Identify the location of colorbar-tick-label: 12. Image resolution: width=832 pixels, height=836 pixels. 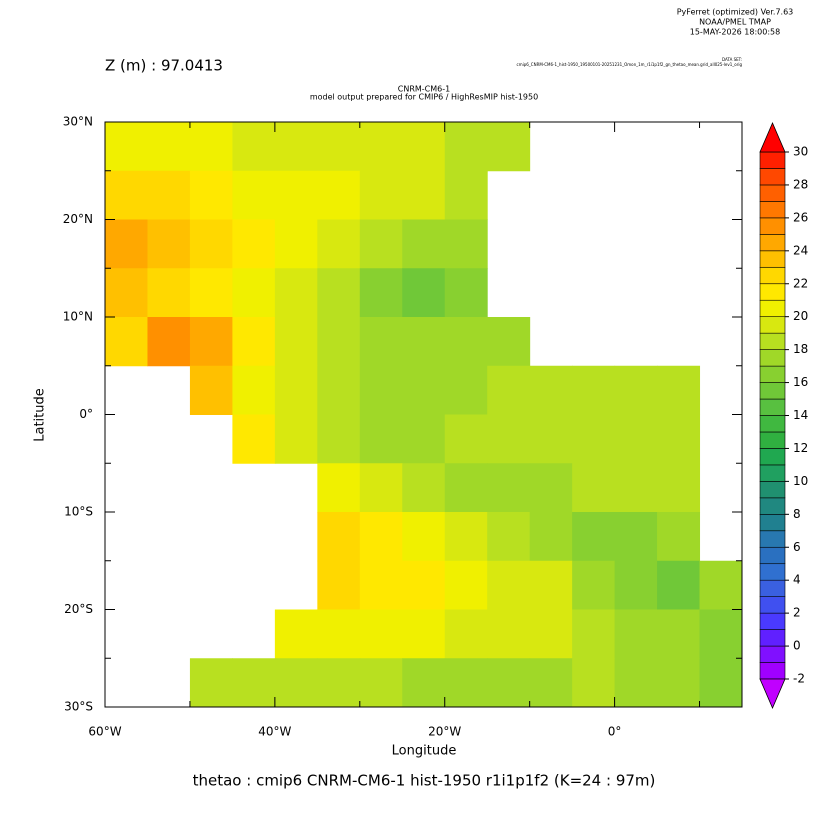
(800, 448).